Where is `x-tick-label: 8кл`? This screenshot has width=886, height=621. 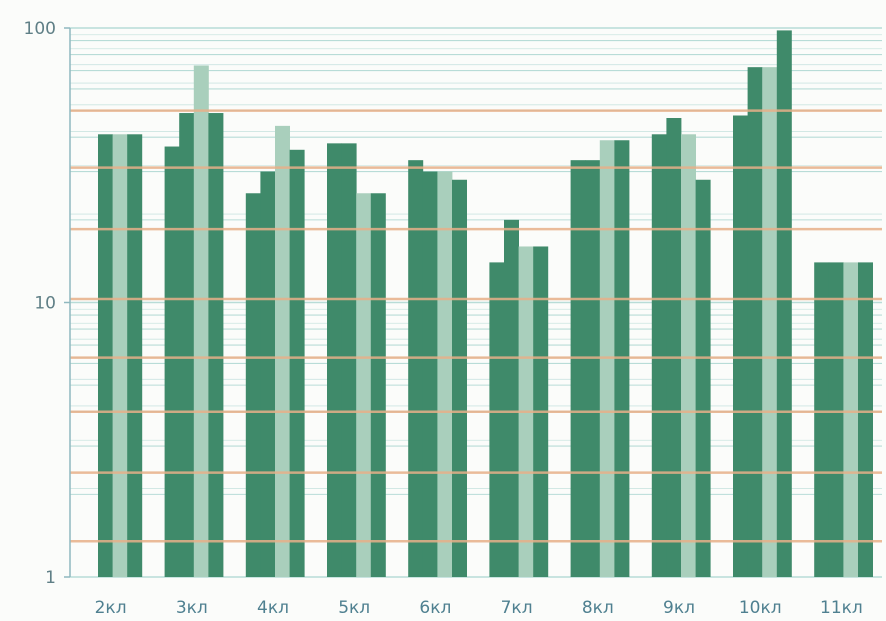 x-tick-label: 8кл is located at coordinates (598, 608).